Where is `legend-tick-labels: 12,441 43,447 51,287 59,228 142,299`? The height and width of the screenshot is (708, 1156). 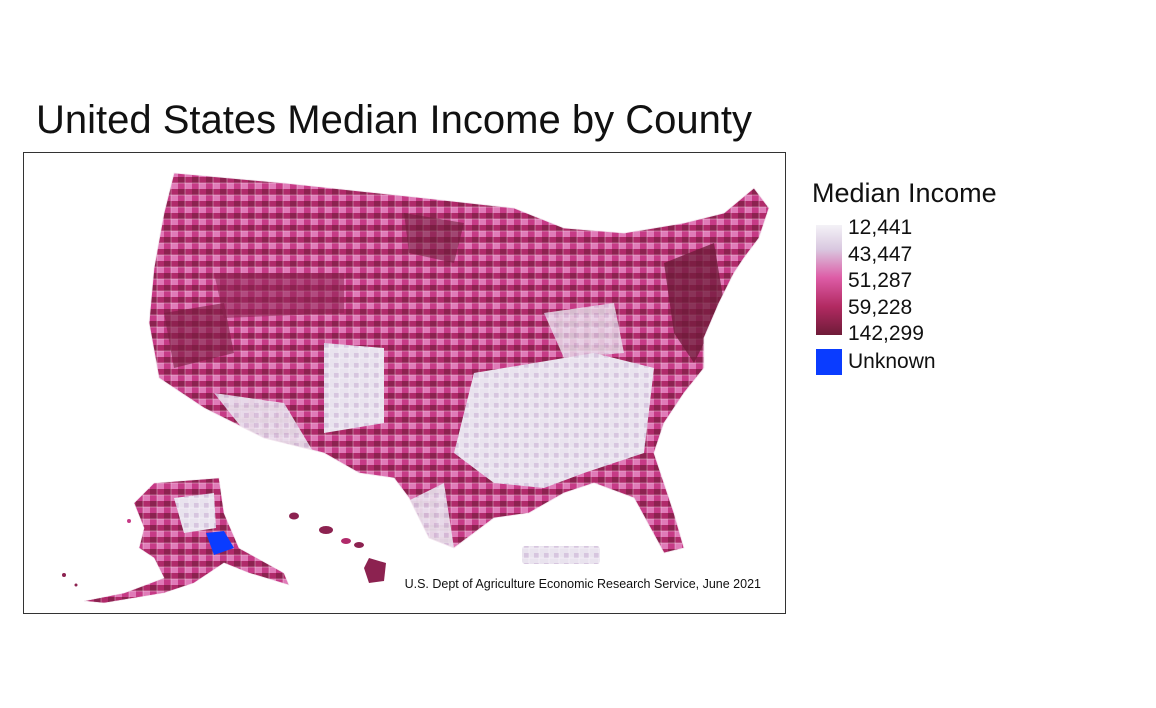
legend-tick-labels: 12,441 43,447 51,287 59,228 142,299 is located at coordinates (886, 281).